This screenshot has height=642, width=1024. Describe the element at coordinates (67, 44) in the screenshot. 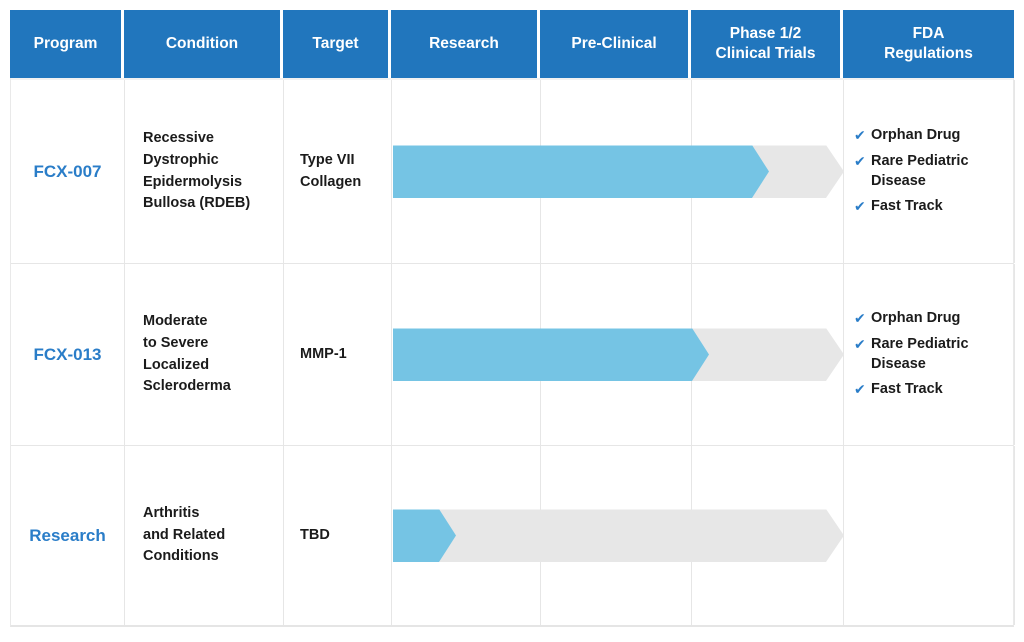

I see `header-cell-program: Program` at that location.